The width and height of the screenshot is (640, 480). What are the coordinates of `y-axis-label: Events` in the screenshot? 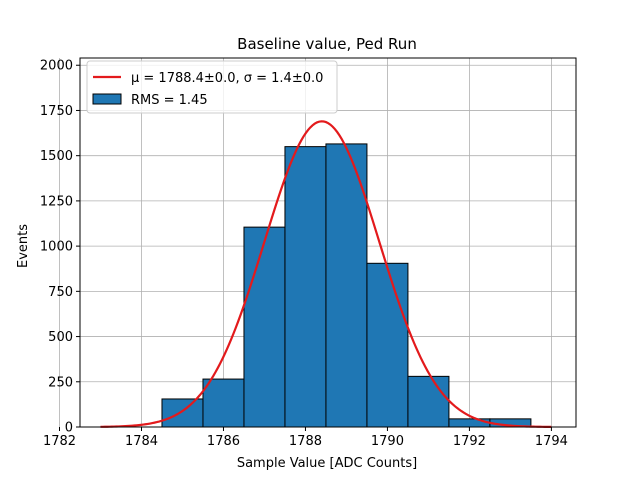 It's located at (23, 246).